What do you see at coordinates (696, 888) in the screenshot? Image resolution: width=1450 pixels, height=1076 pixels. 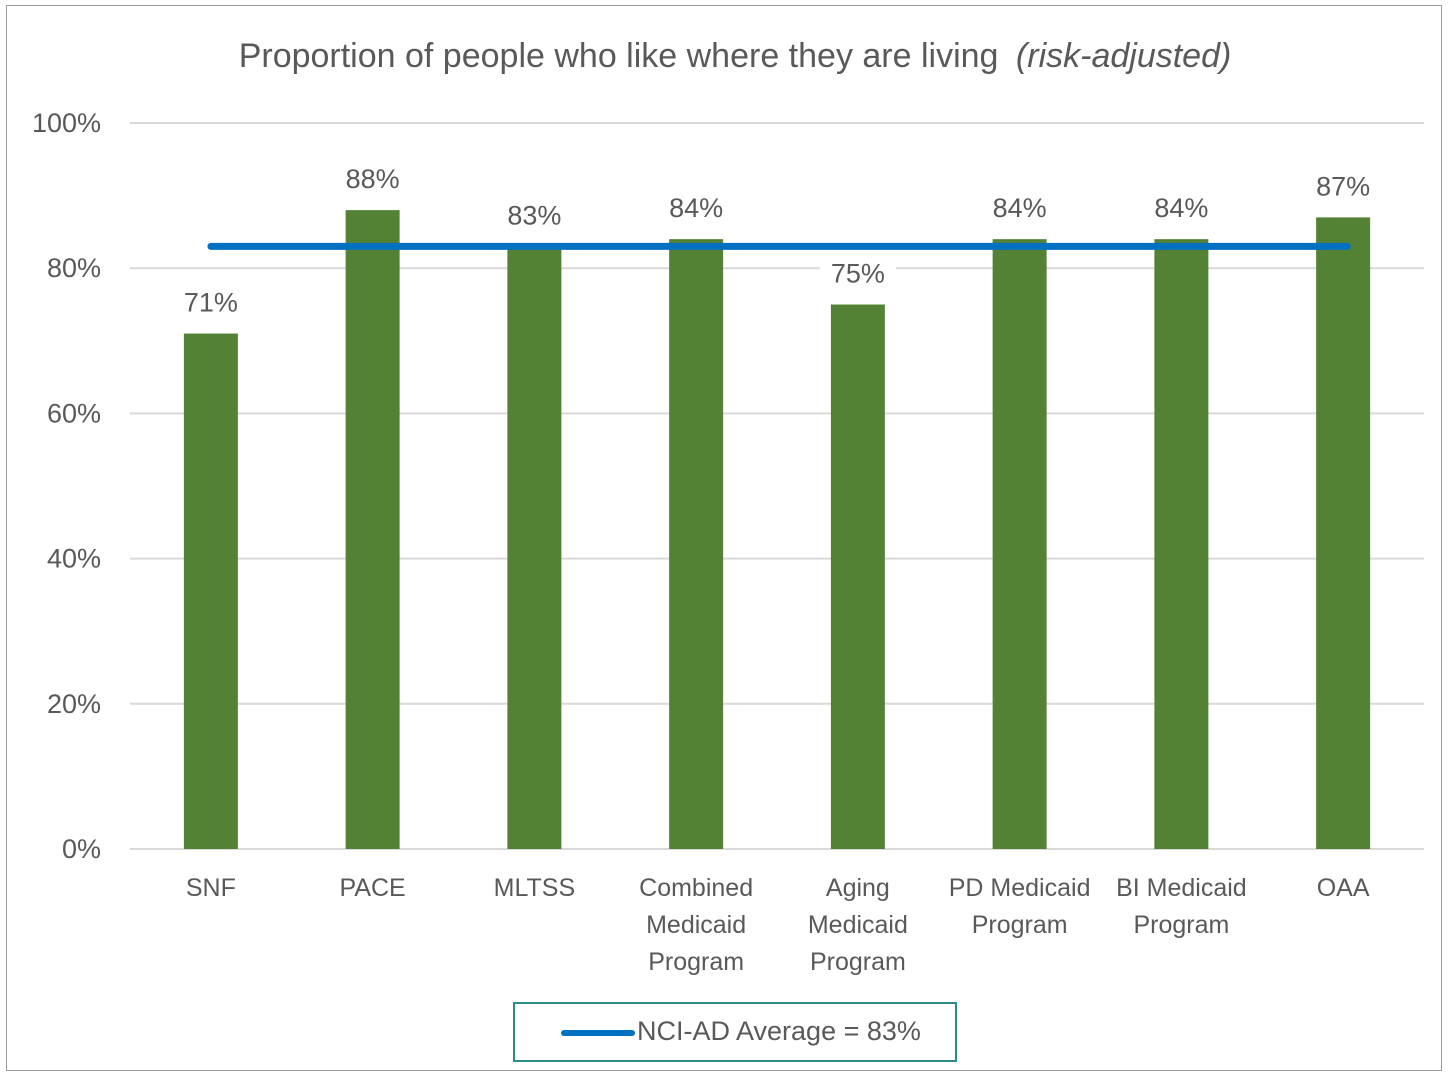 I see `x-category-label: Combined` at bounding box center [696, 888].